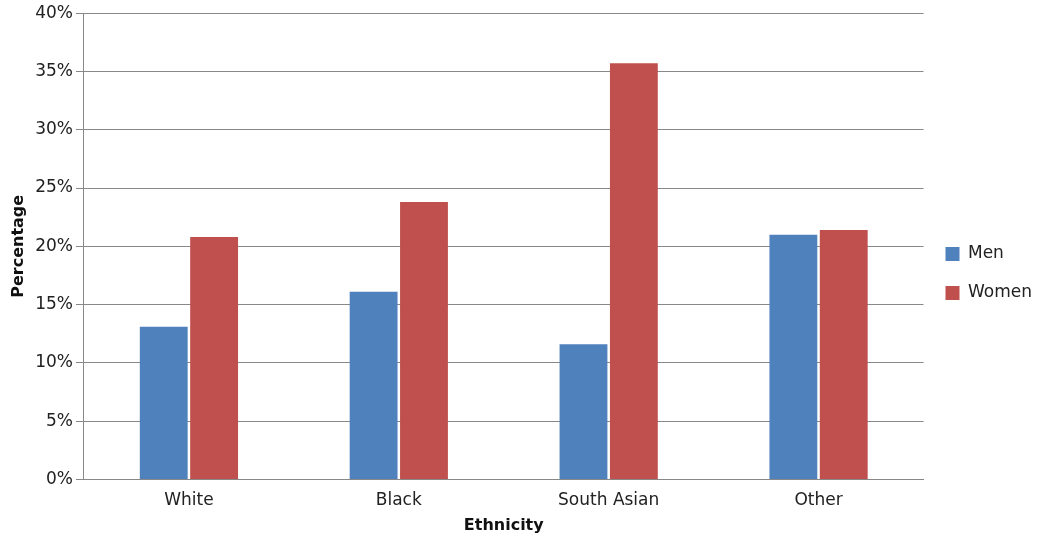 The image size is (1042, 537). I want to click on x-tick-label: Black, so click(398, 499).